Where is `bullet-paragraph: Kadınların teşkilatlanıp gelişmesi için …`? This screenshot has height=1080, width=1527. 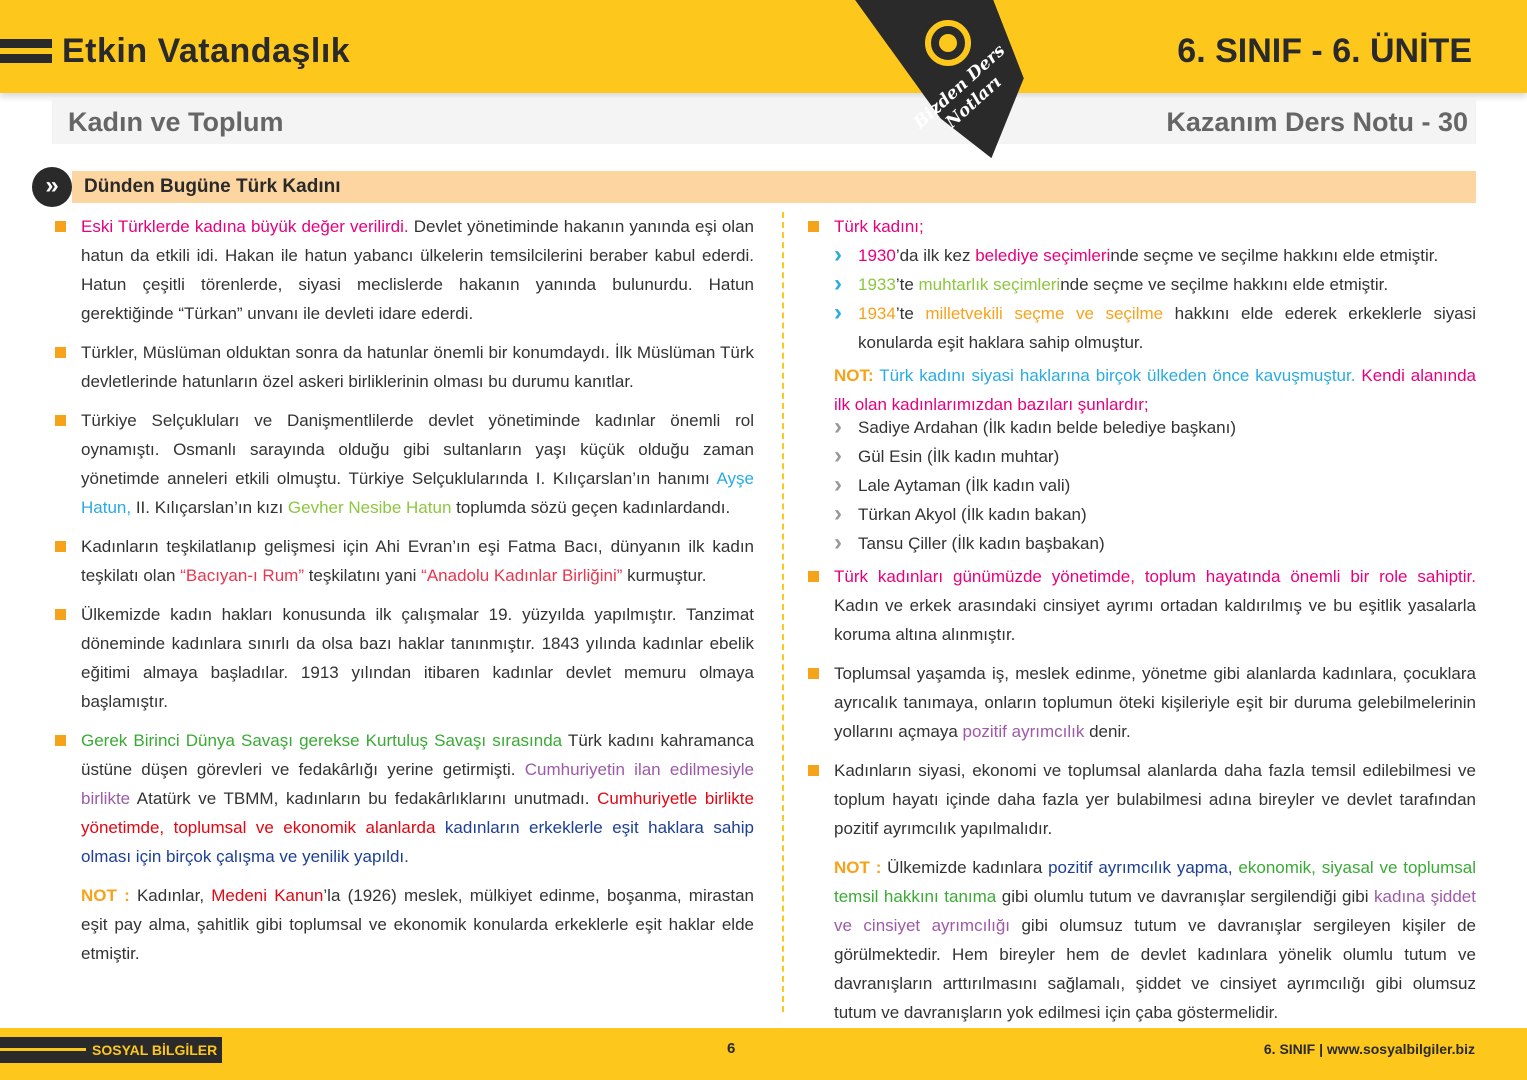 bullet-paragraph: Kadınların teşkilatlanıp gelişmesi için … is located at coordinates (404, 561).